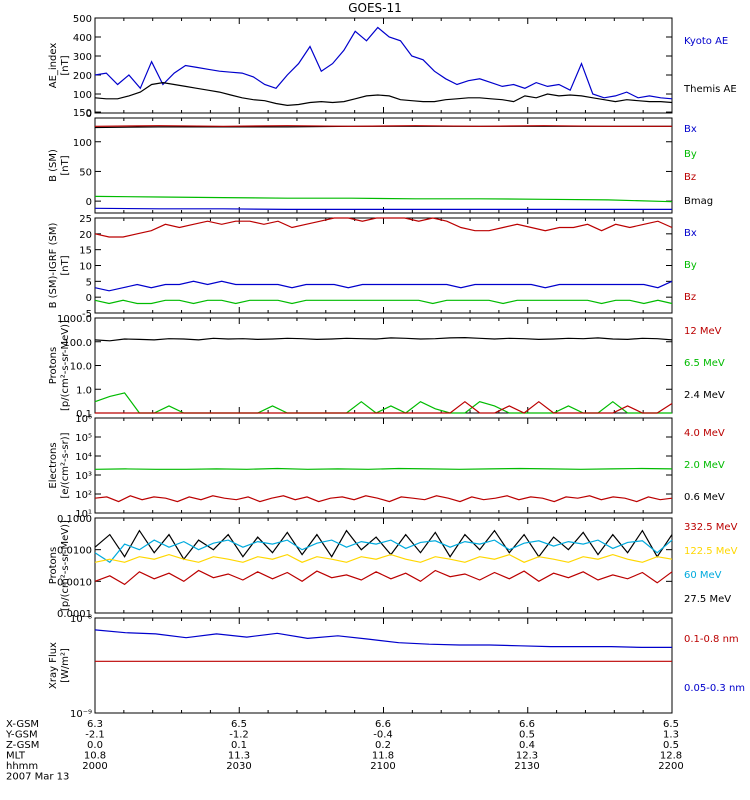 This screenshot has width=750, height=800. Describe the element at coordinates (671, 756) in the screenshot. I see `footer-value: 12.8` at that location.